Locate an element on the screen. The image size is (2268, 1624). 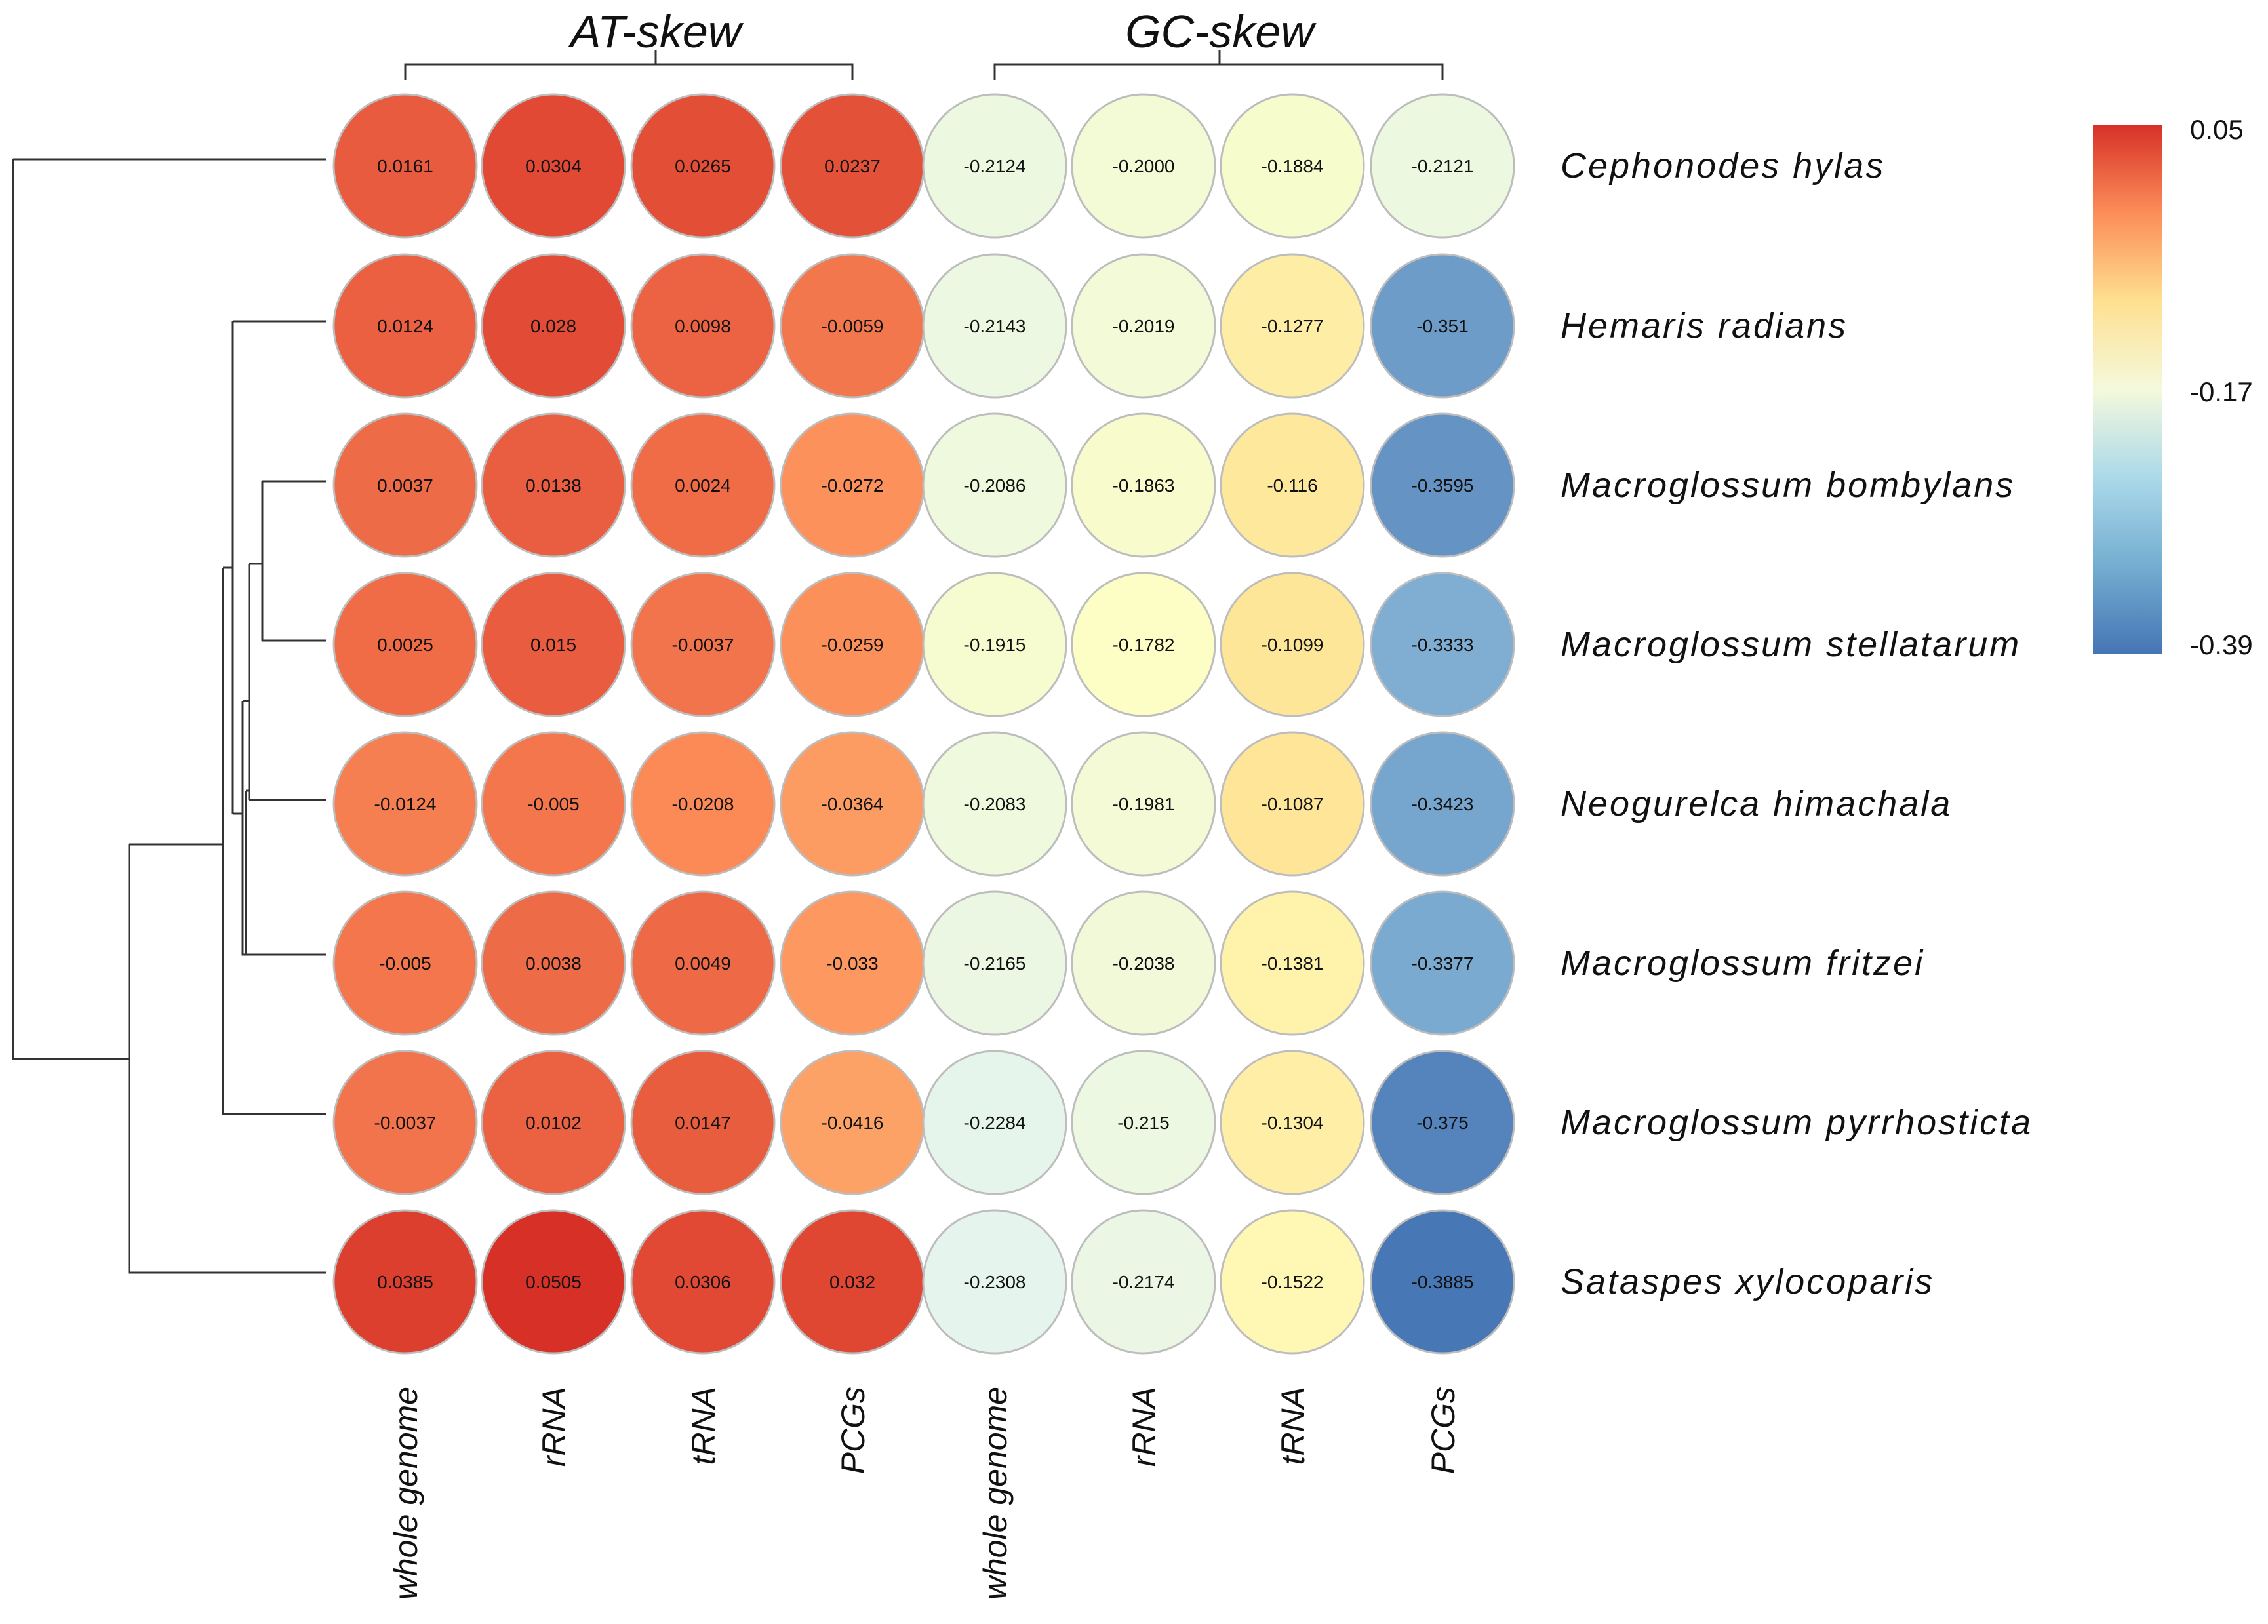
cell-value-label: -0.375 is located at coordinates (1442, 1123).